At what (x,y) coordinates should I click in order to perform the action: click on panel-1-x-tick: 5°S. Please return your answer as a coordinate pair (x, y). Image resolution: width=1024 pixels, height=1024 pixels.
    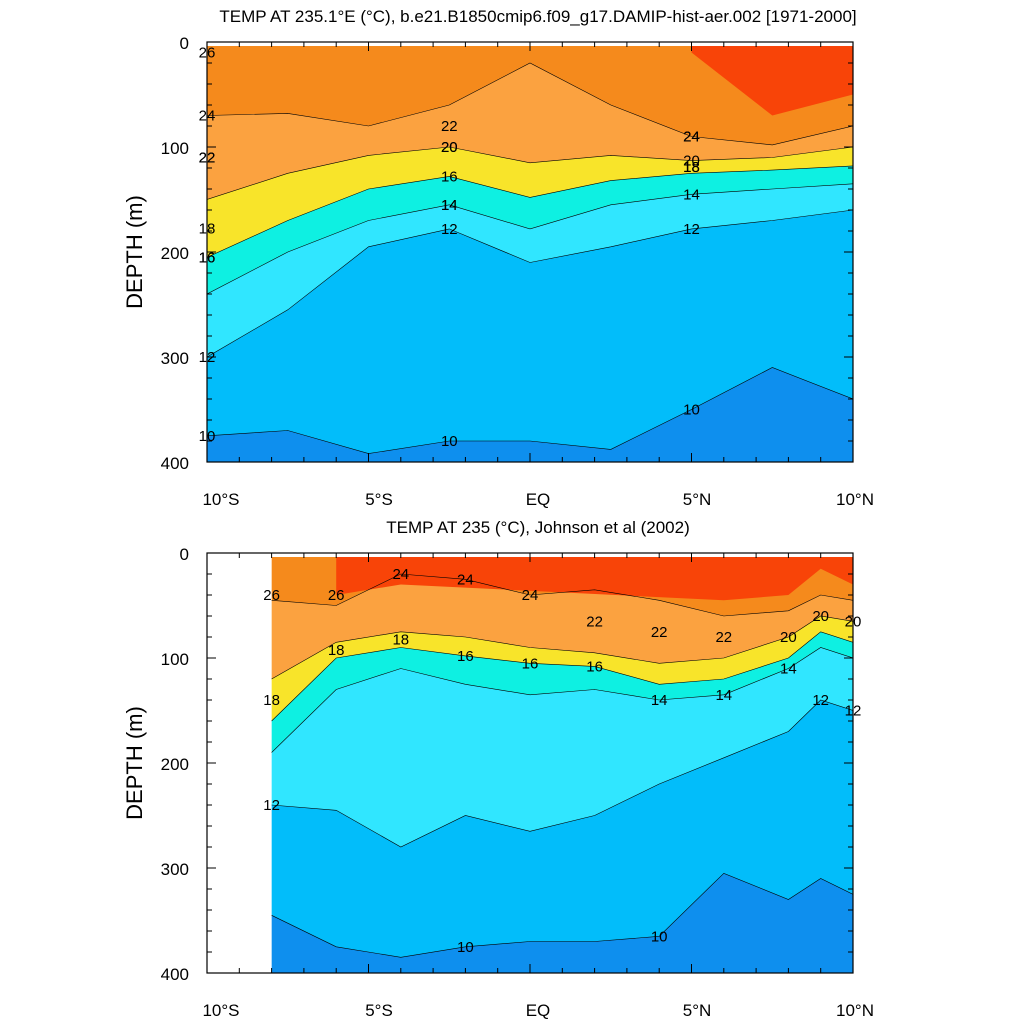
    Looking at the image, I should click on (379, 499).